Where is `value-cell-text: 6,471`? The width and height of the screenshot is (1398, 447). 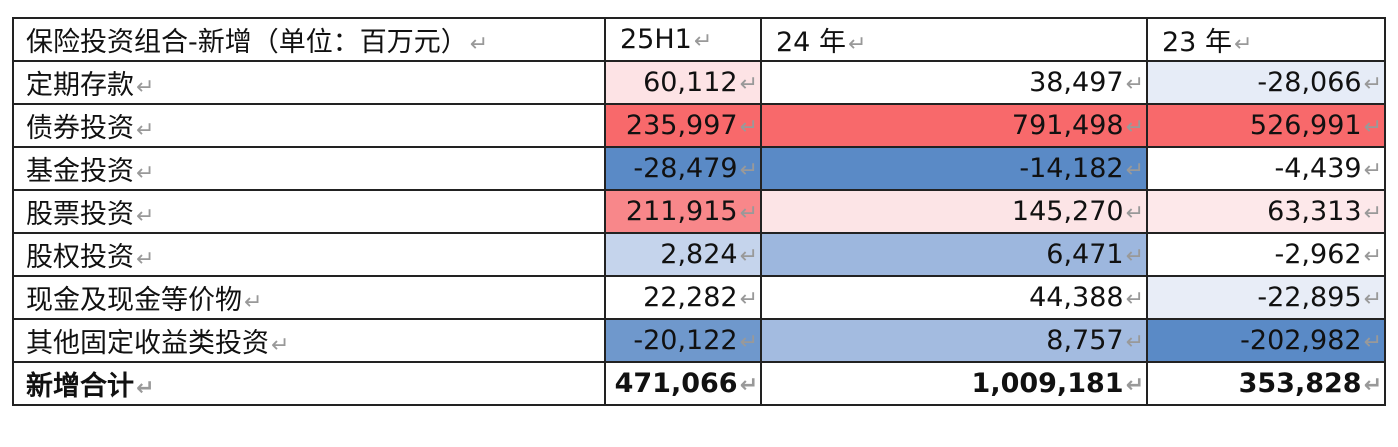
value-cell-text: 6,471 is located at coordinates (1085, 254).